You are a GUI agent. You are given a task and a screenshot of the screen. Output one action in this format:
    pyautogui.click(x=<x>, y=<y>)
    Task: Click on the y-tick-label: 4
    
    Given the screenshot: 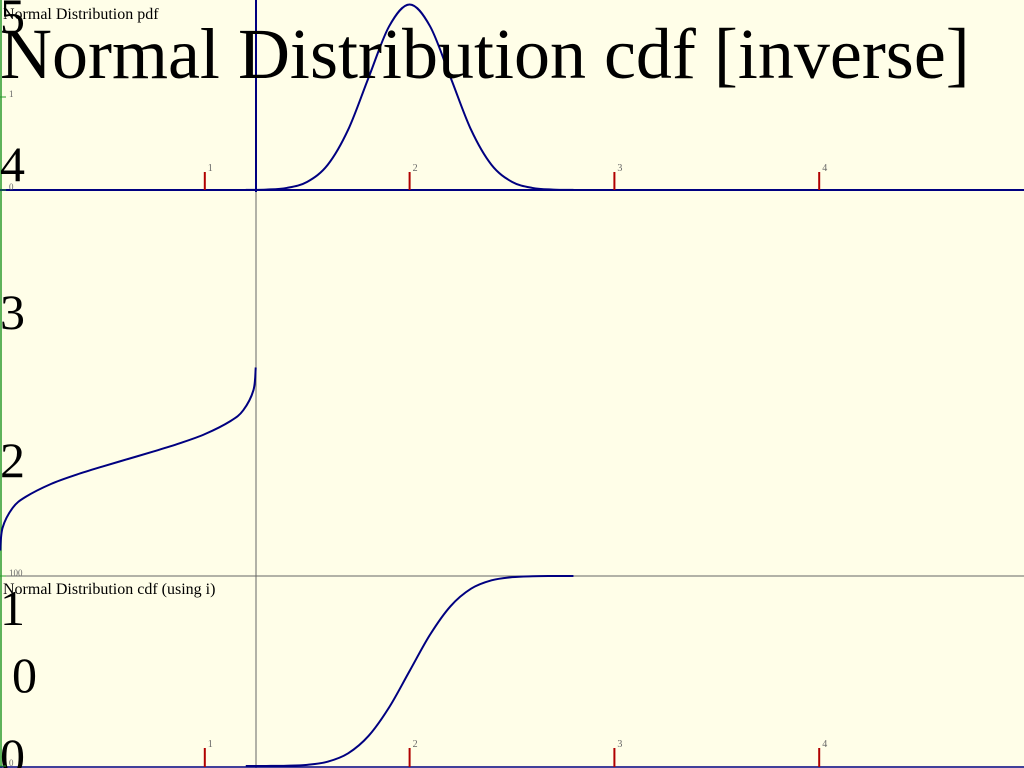 What is the action you would take?
    pyautogui.click(x=12, y=164)
    